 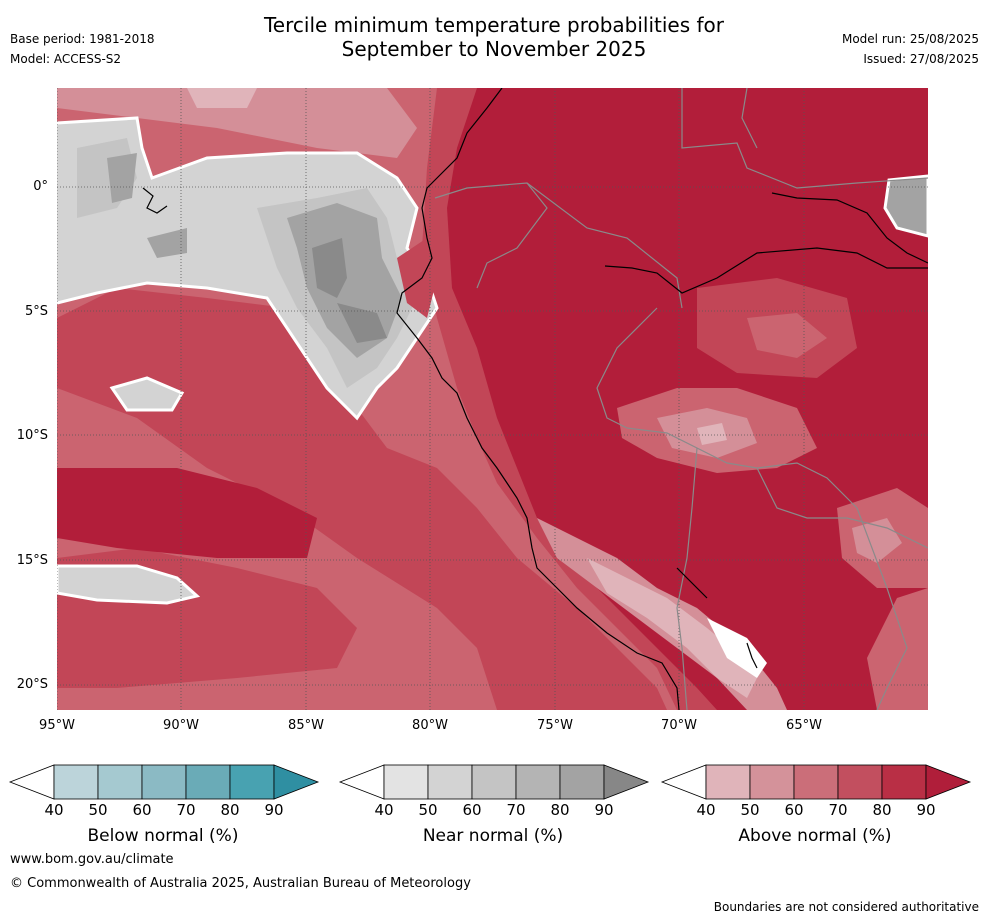 What do you see at coordinates (921, 59) in the screenshot?
I see `issued-date: Issued: 27/08/2025` at bounding box center [921, 59].